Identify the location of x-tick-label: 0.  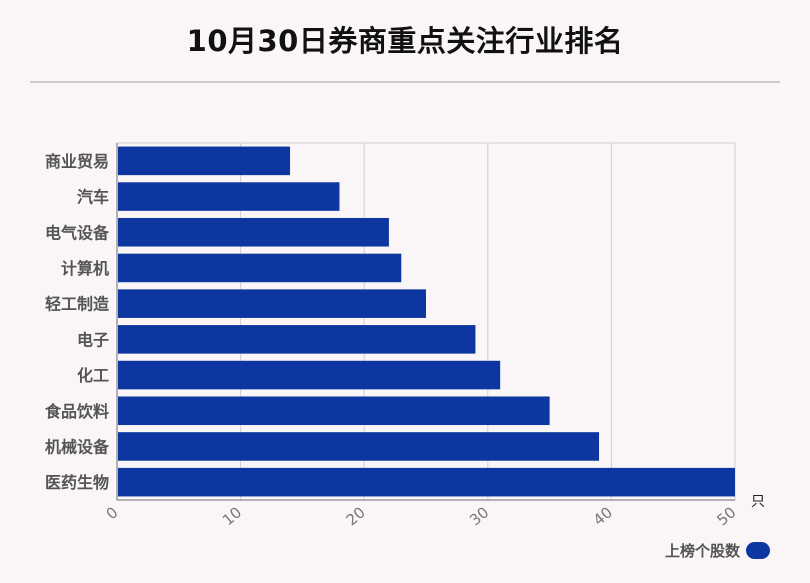
(112, 513).